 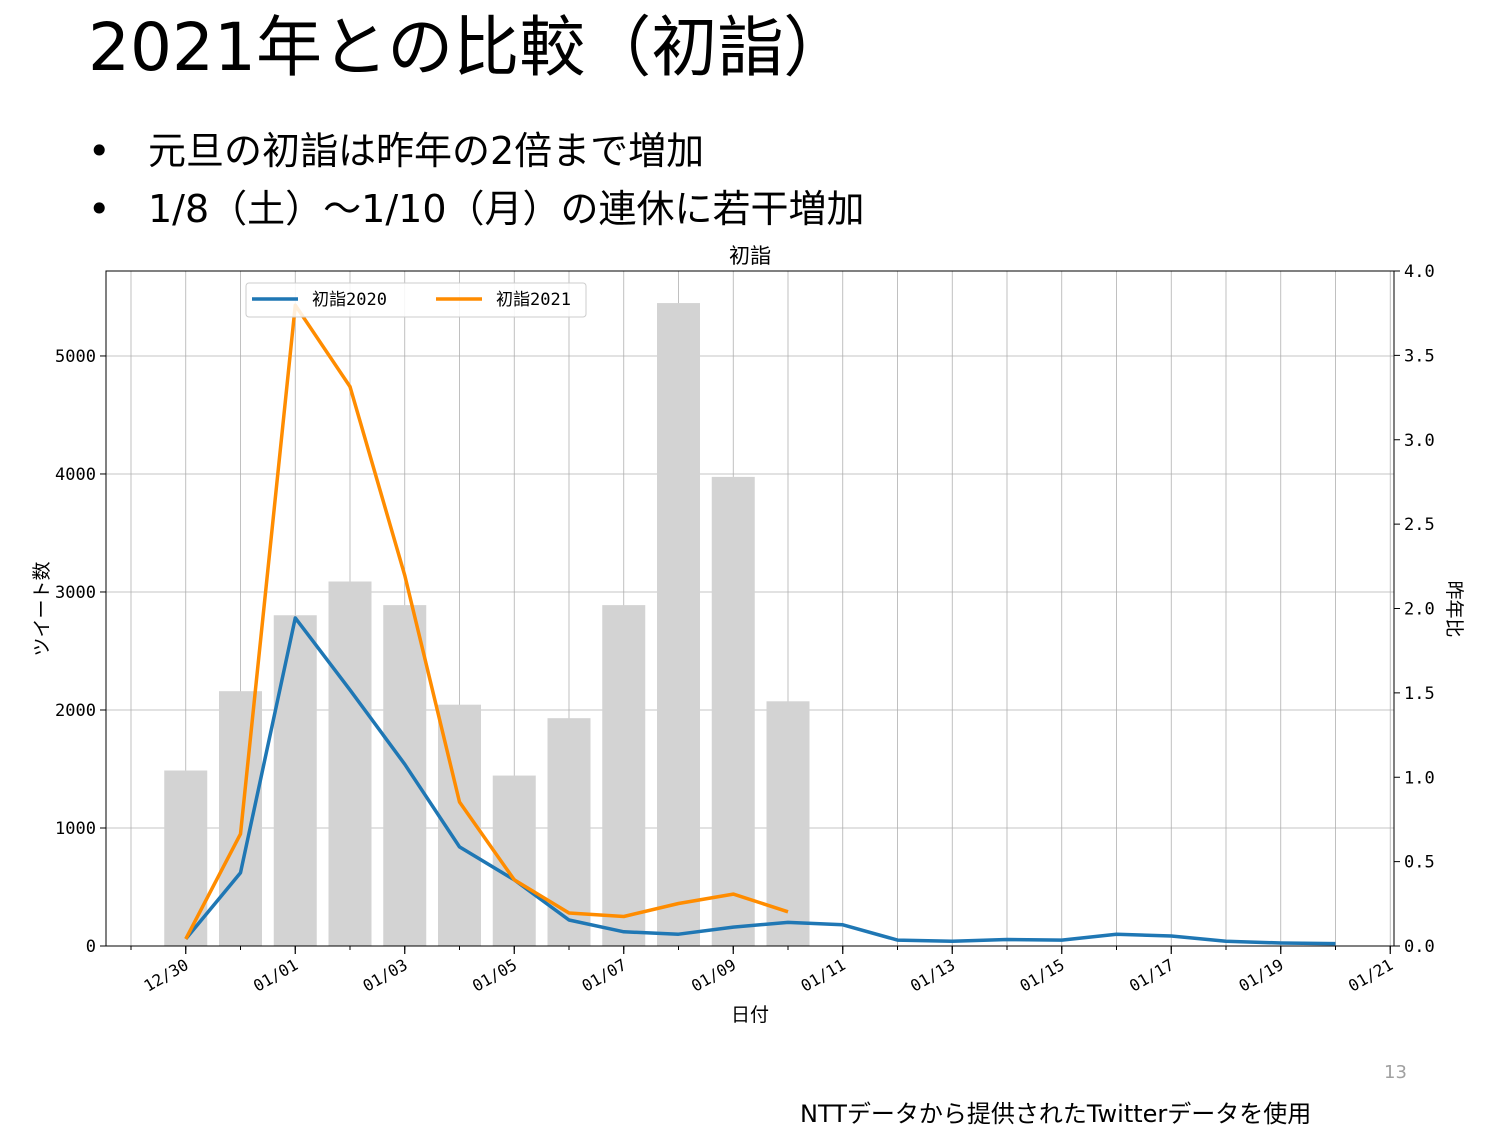 I want to click on x-tick-label: 01/15, so click(x=1042, y=975).